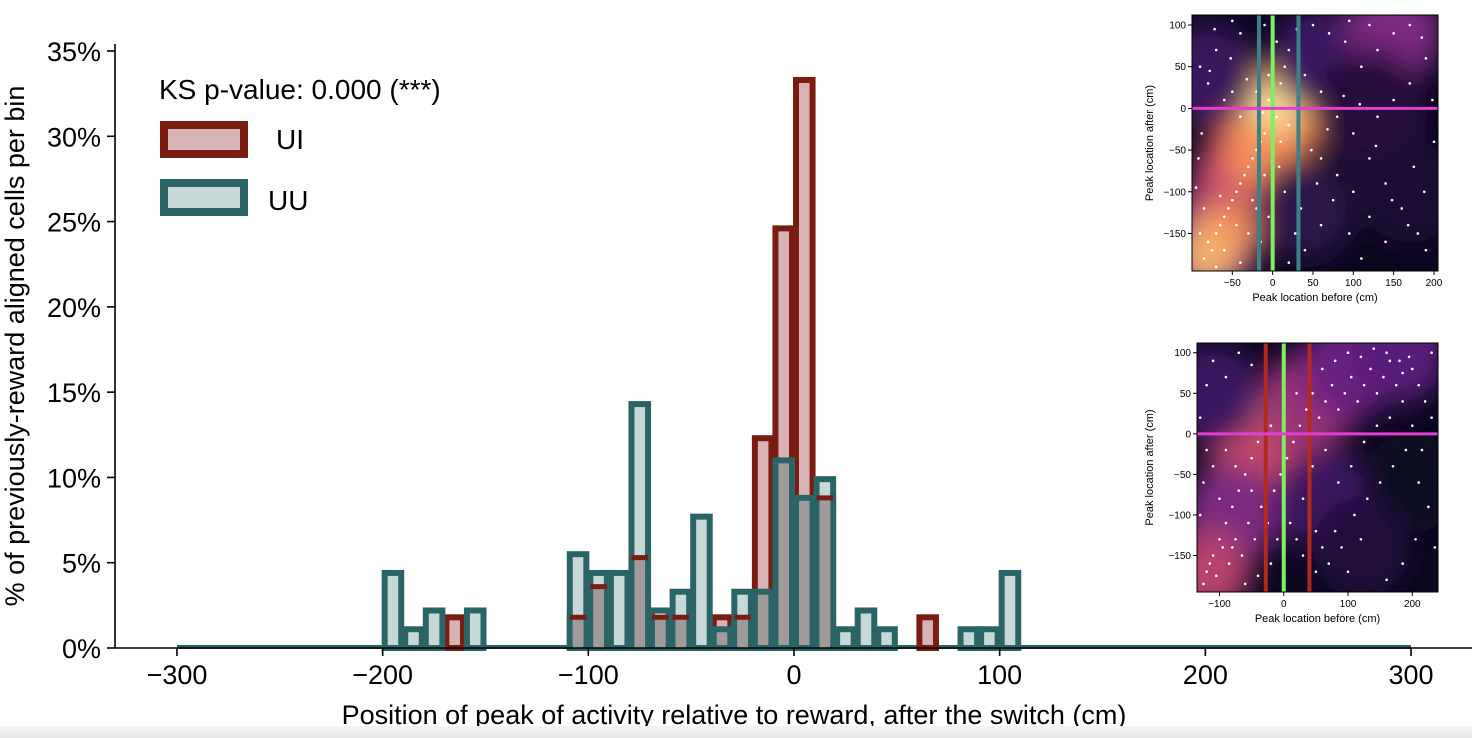 The width and height of the screenshot is (1472, 738). I want to click on x-tick-label: 100, so click(999, 675).